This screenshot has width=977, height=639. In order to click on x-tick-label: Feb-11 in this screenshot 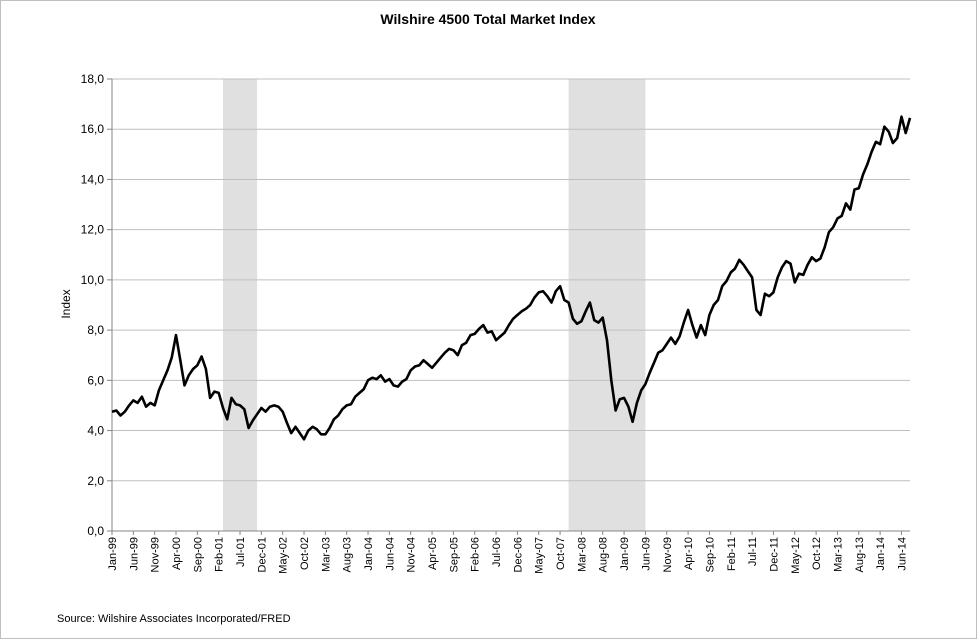, I will do `click(732, 554)`.